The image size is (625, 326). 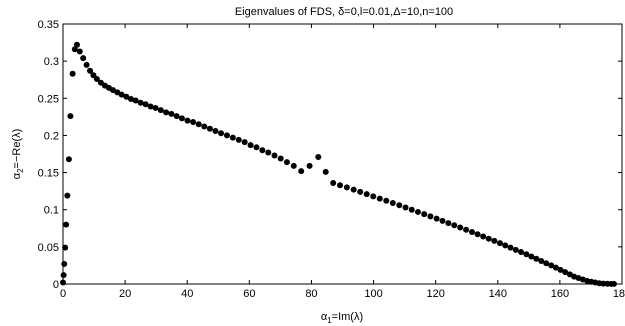 I want to click on x-tick-label: 140, so click(x=498, y=294).